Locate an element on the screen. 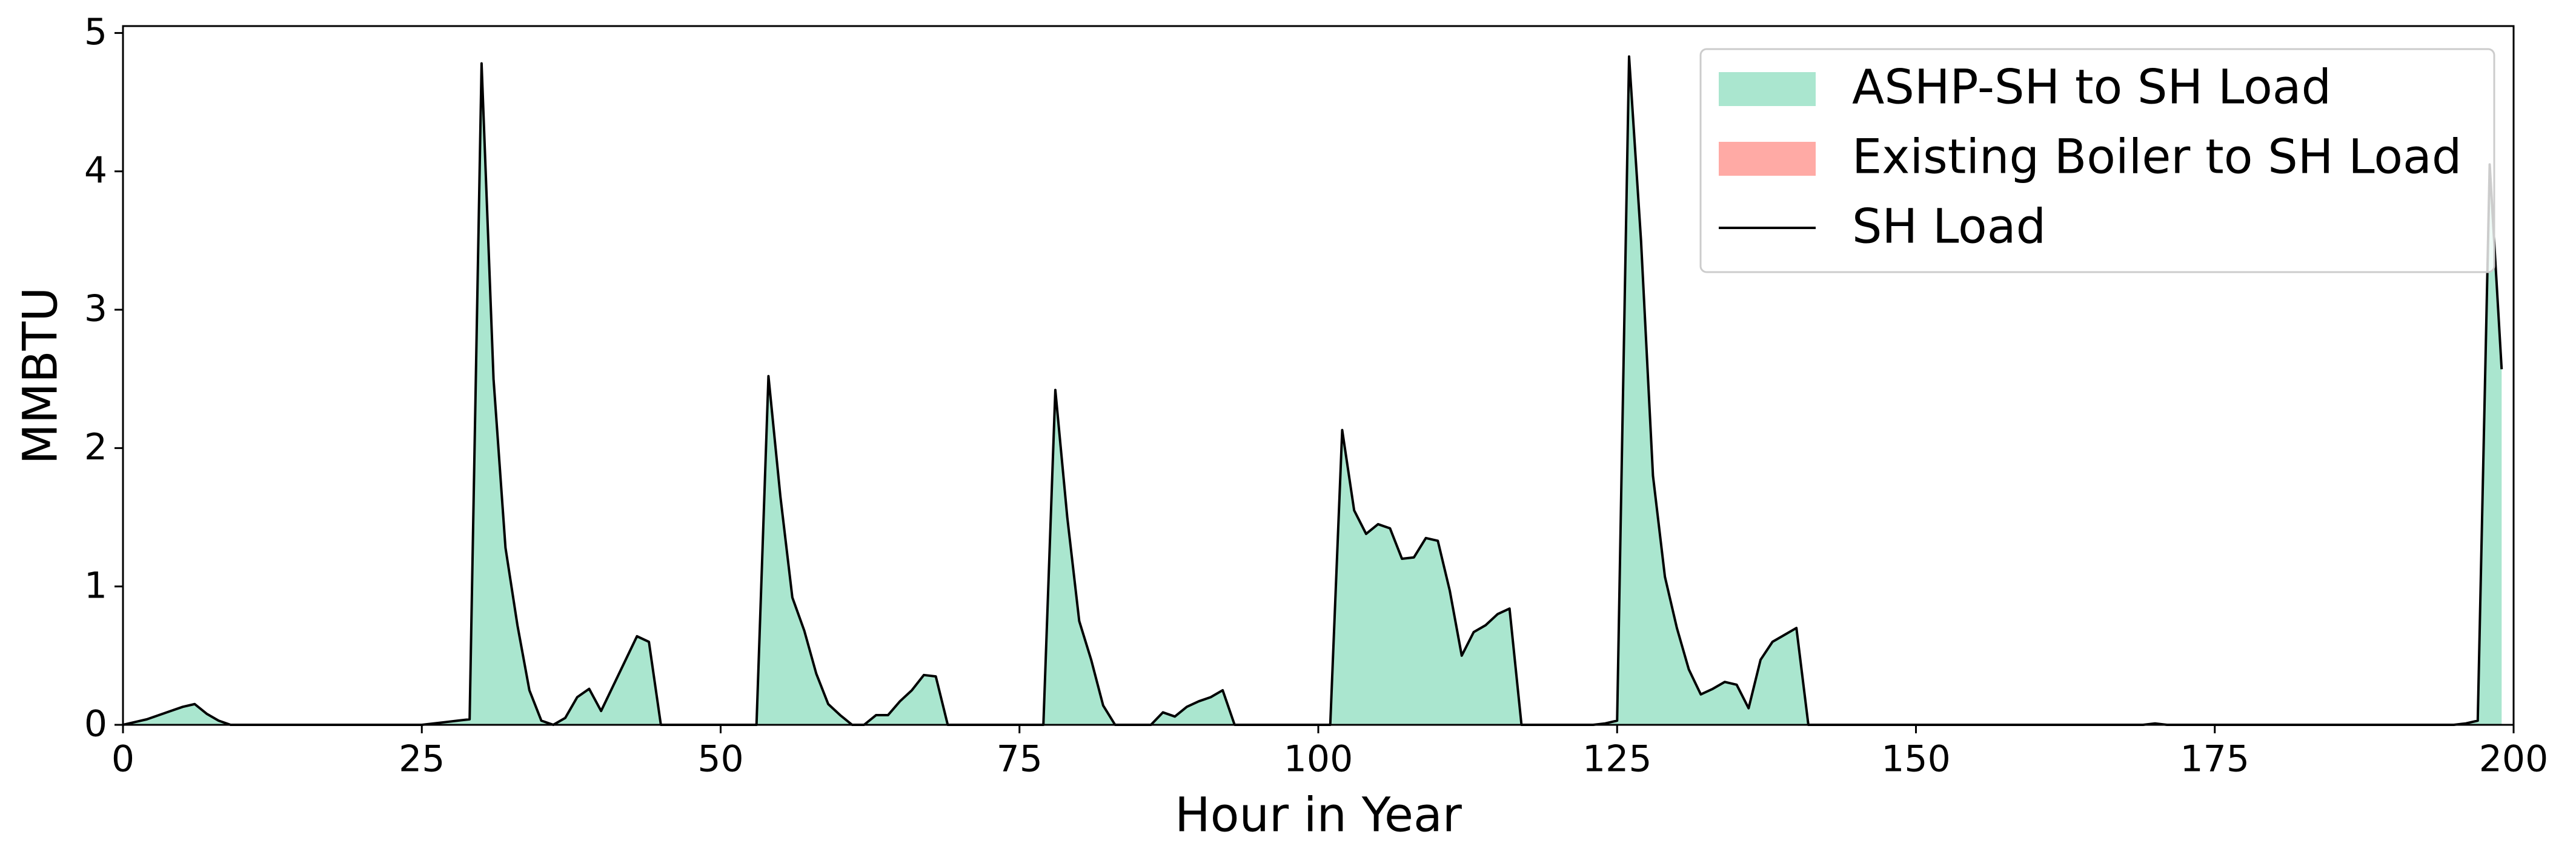 Image resolution: width=2576 pixels, height=863 pixels. x-tick-label: 175 is located at coordinates (2214, 759).